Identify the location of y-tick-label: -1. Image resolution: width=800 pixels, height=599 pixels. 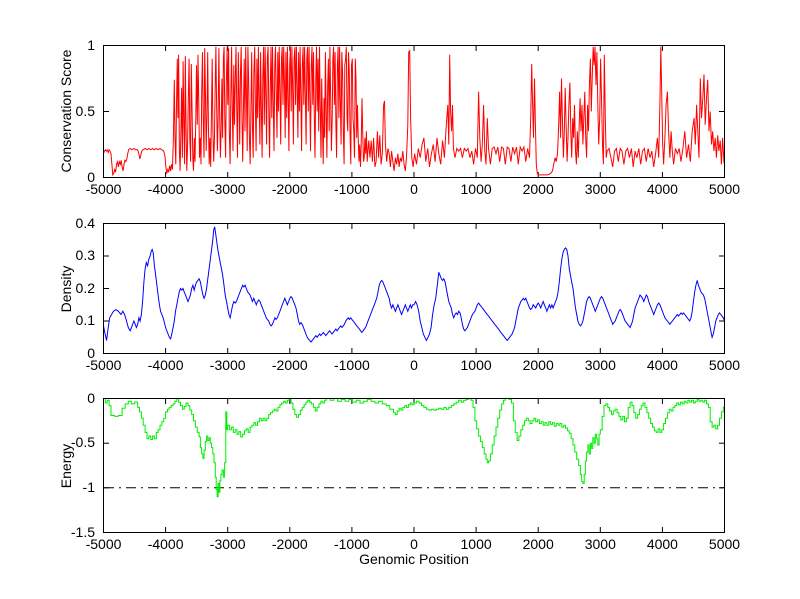
(88, 486).